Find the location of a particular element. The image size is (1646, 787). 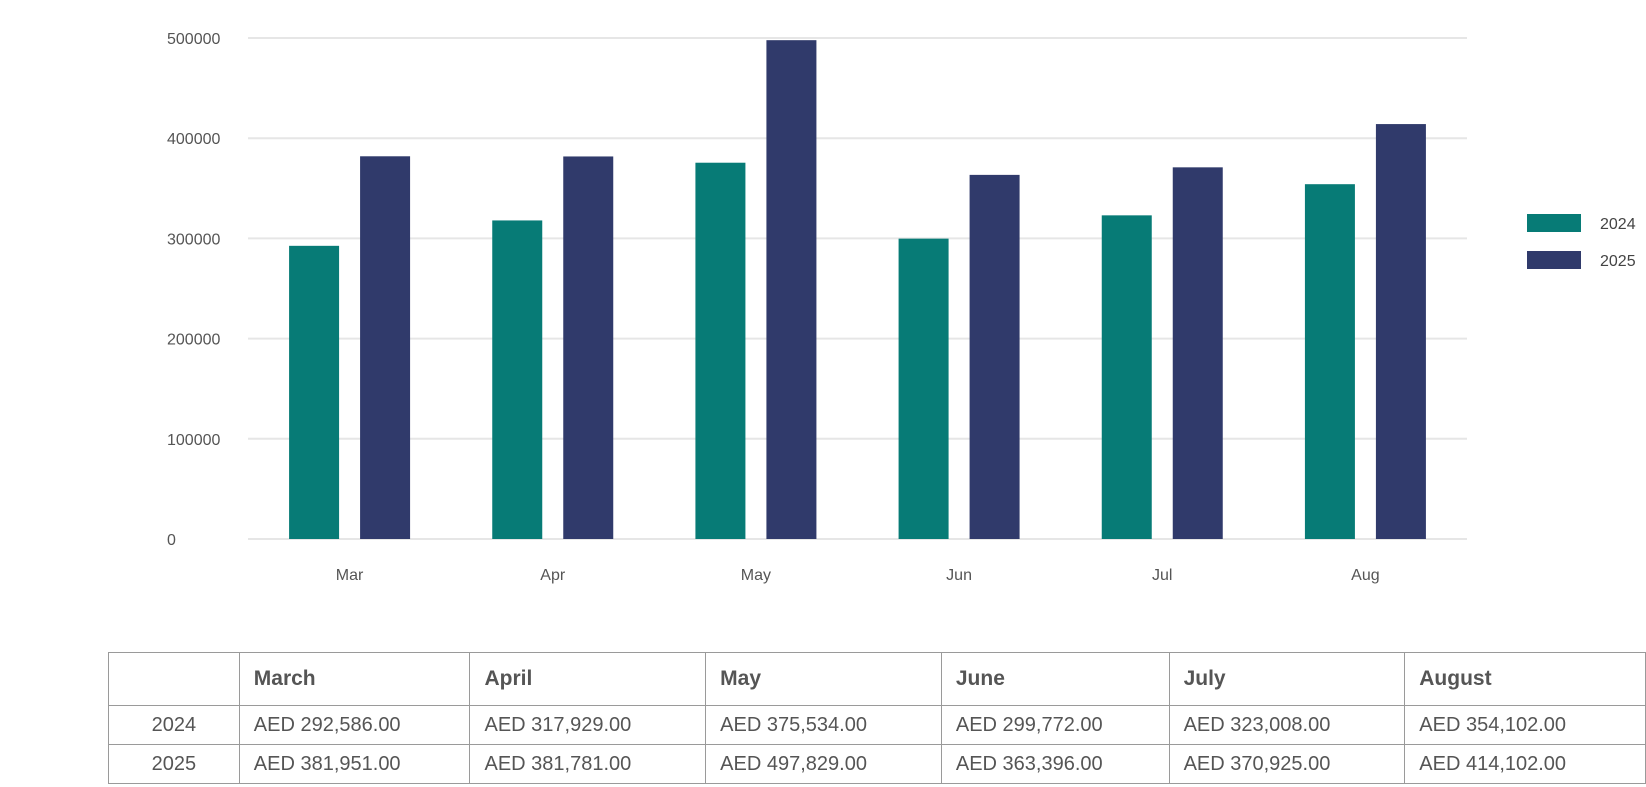

bar-2024-jun is located at coordinates (923, 388).